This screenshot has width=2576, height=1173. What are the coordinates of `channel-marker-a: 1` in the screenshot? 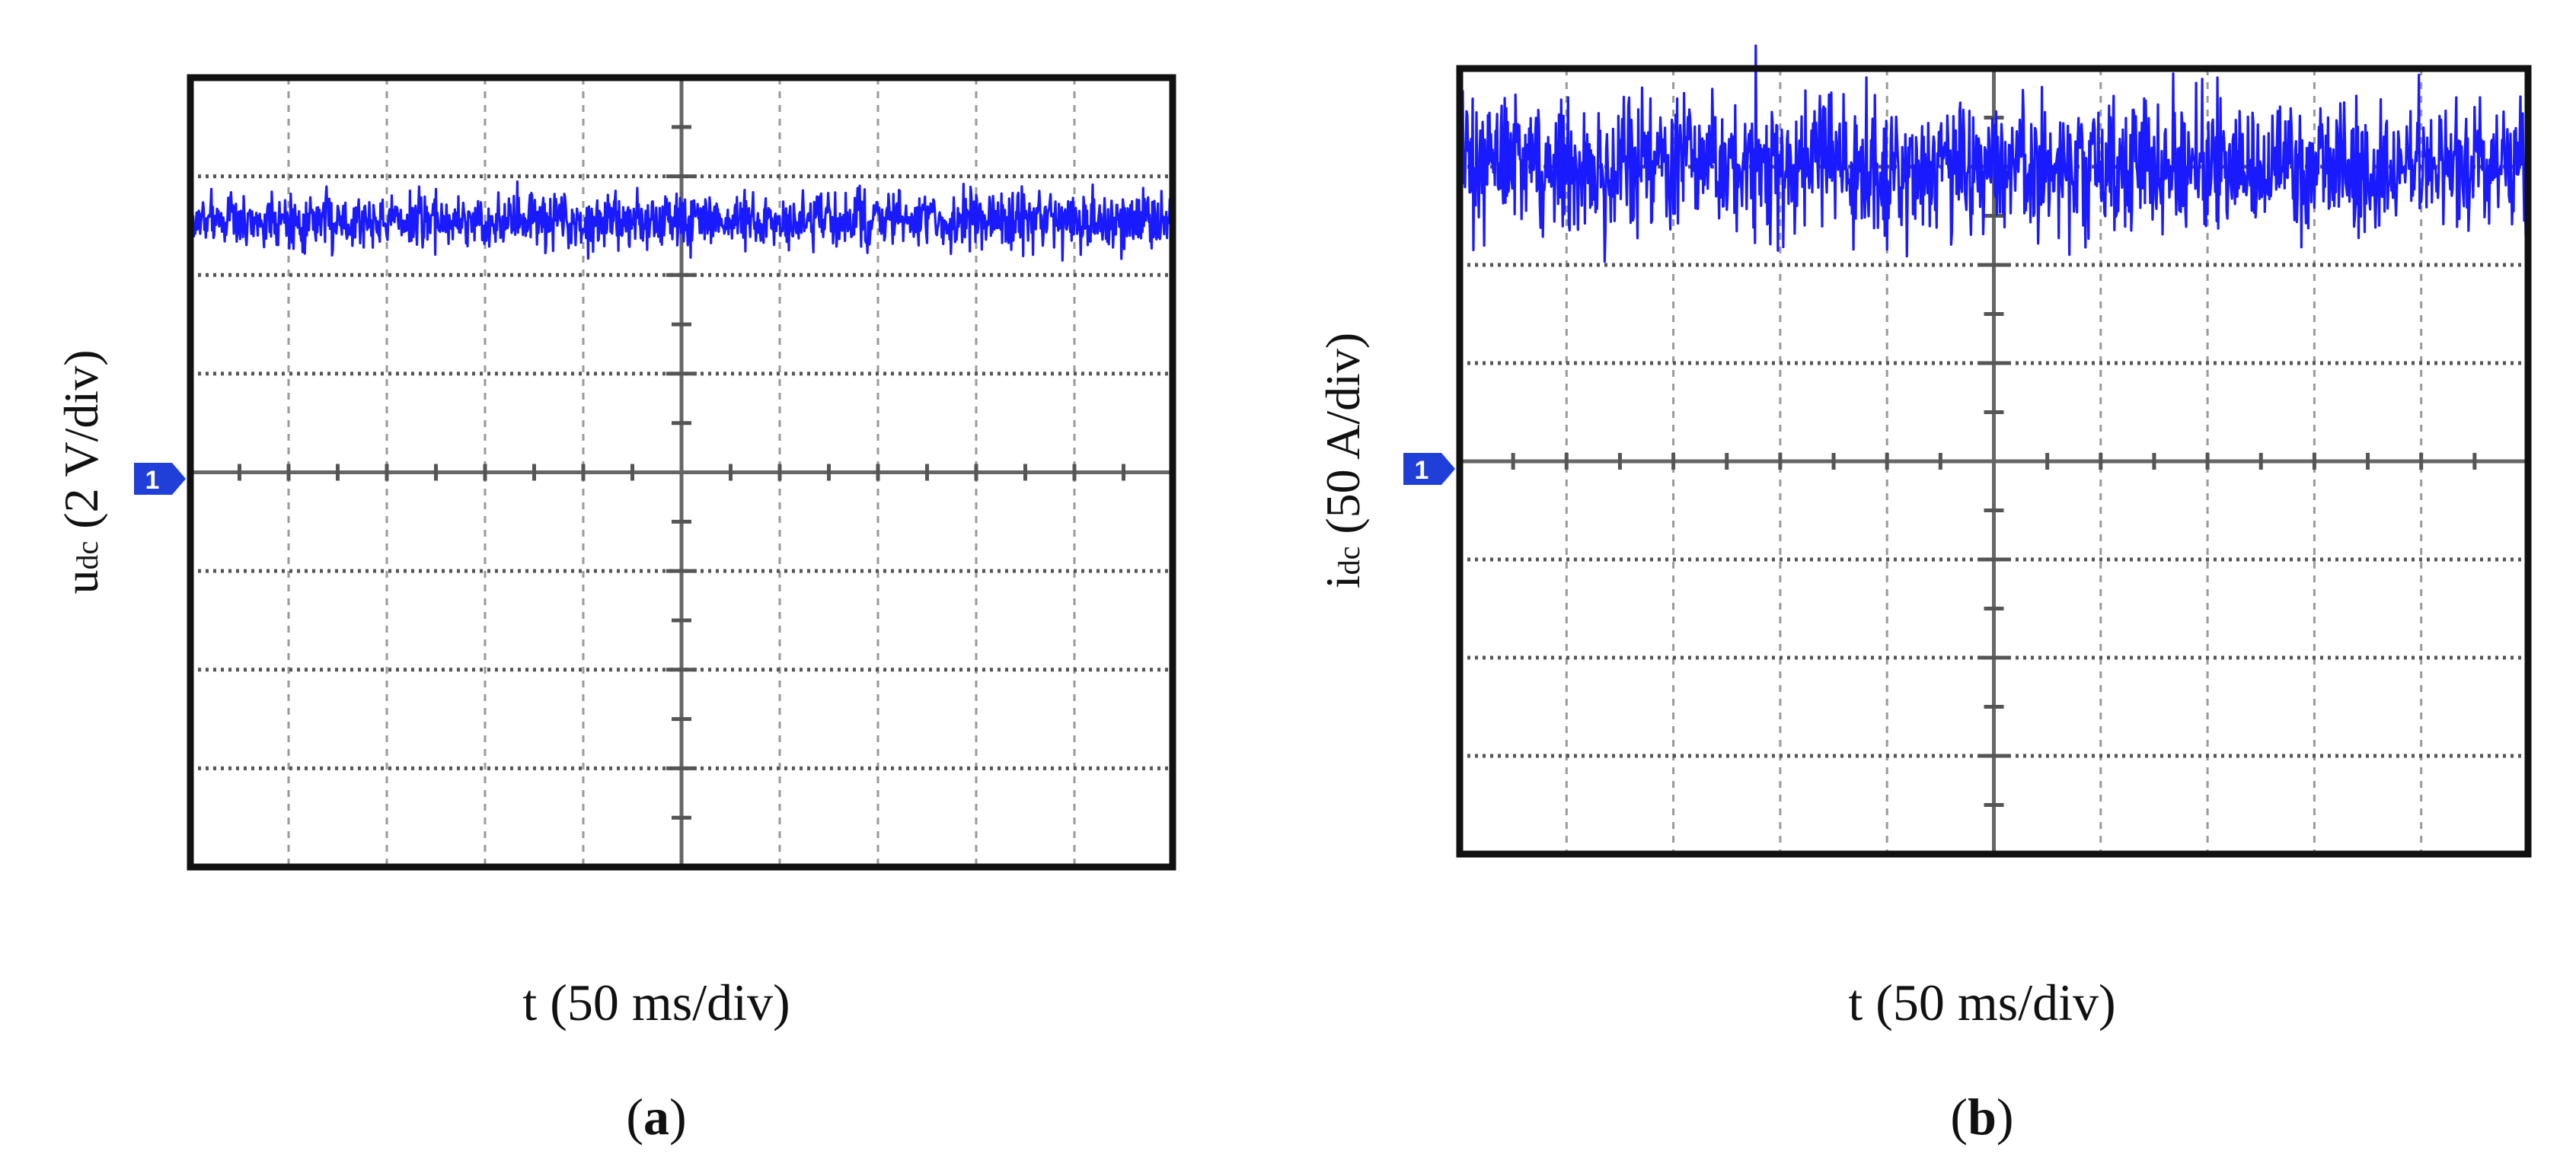 It's located at (160, 479).